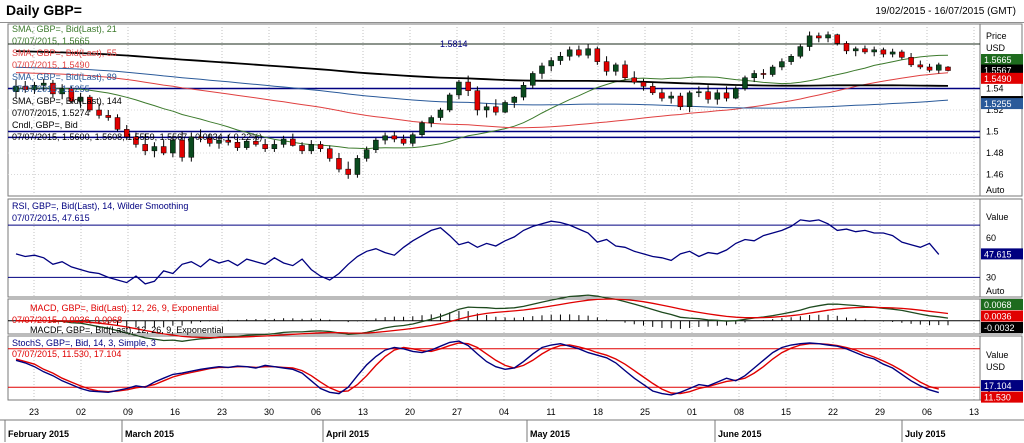 The height and width of the screenshot is (443, 1024). Describe the element at coordinates (992, 132) in the screenshot. I see `price-tick-label: 1.5` at that location.